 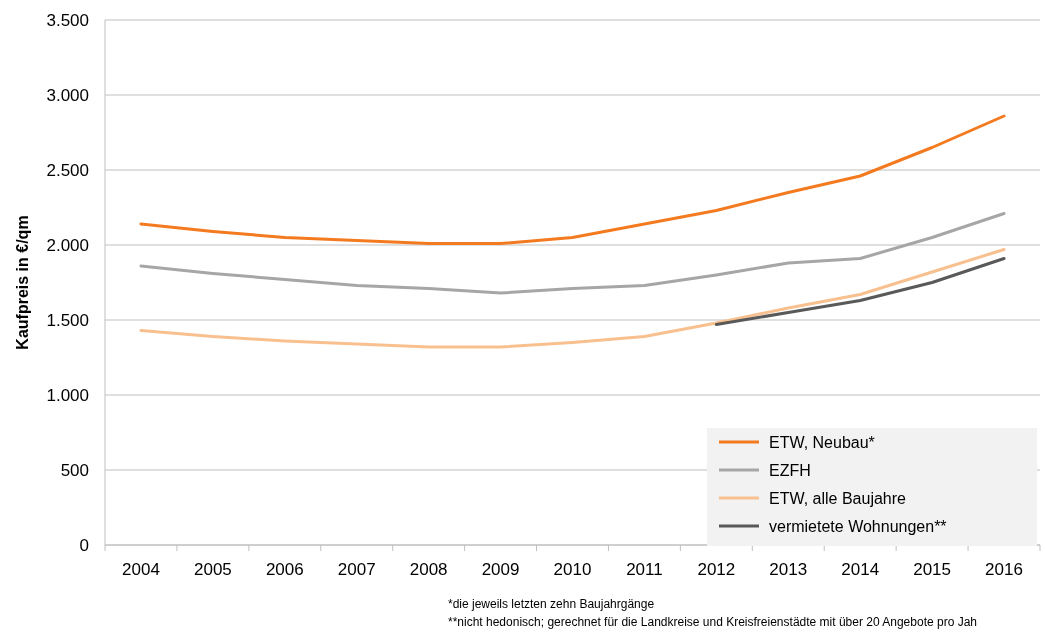 I want to click on y-tick-label: 2.500, so click(x=67, y=170).